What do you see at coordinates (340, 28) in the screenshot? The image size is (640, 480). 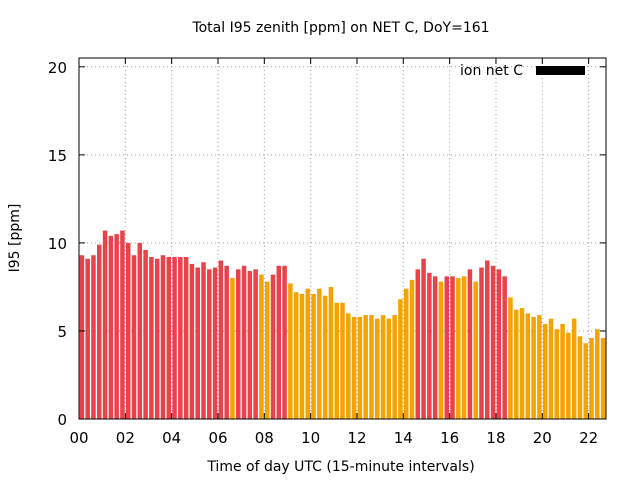 I see `chart-title: Total I95 zenith [ppm] on NET C, DoY=161` at bounding box center [340, 28].